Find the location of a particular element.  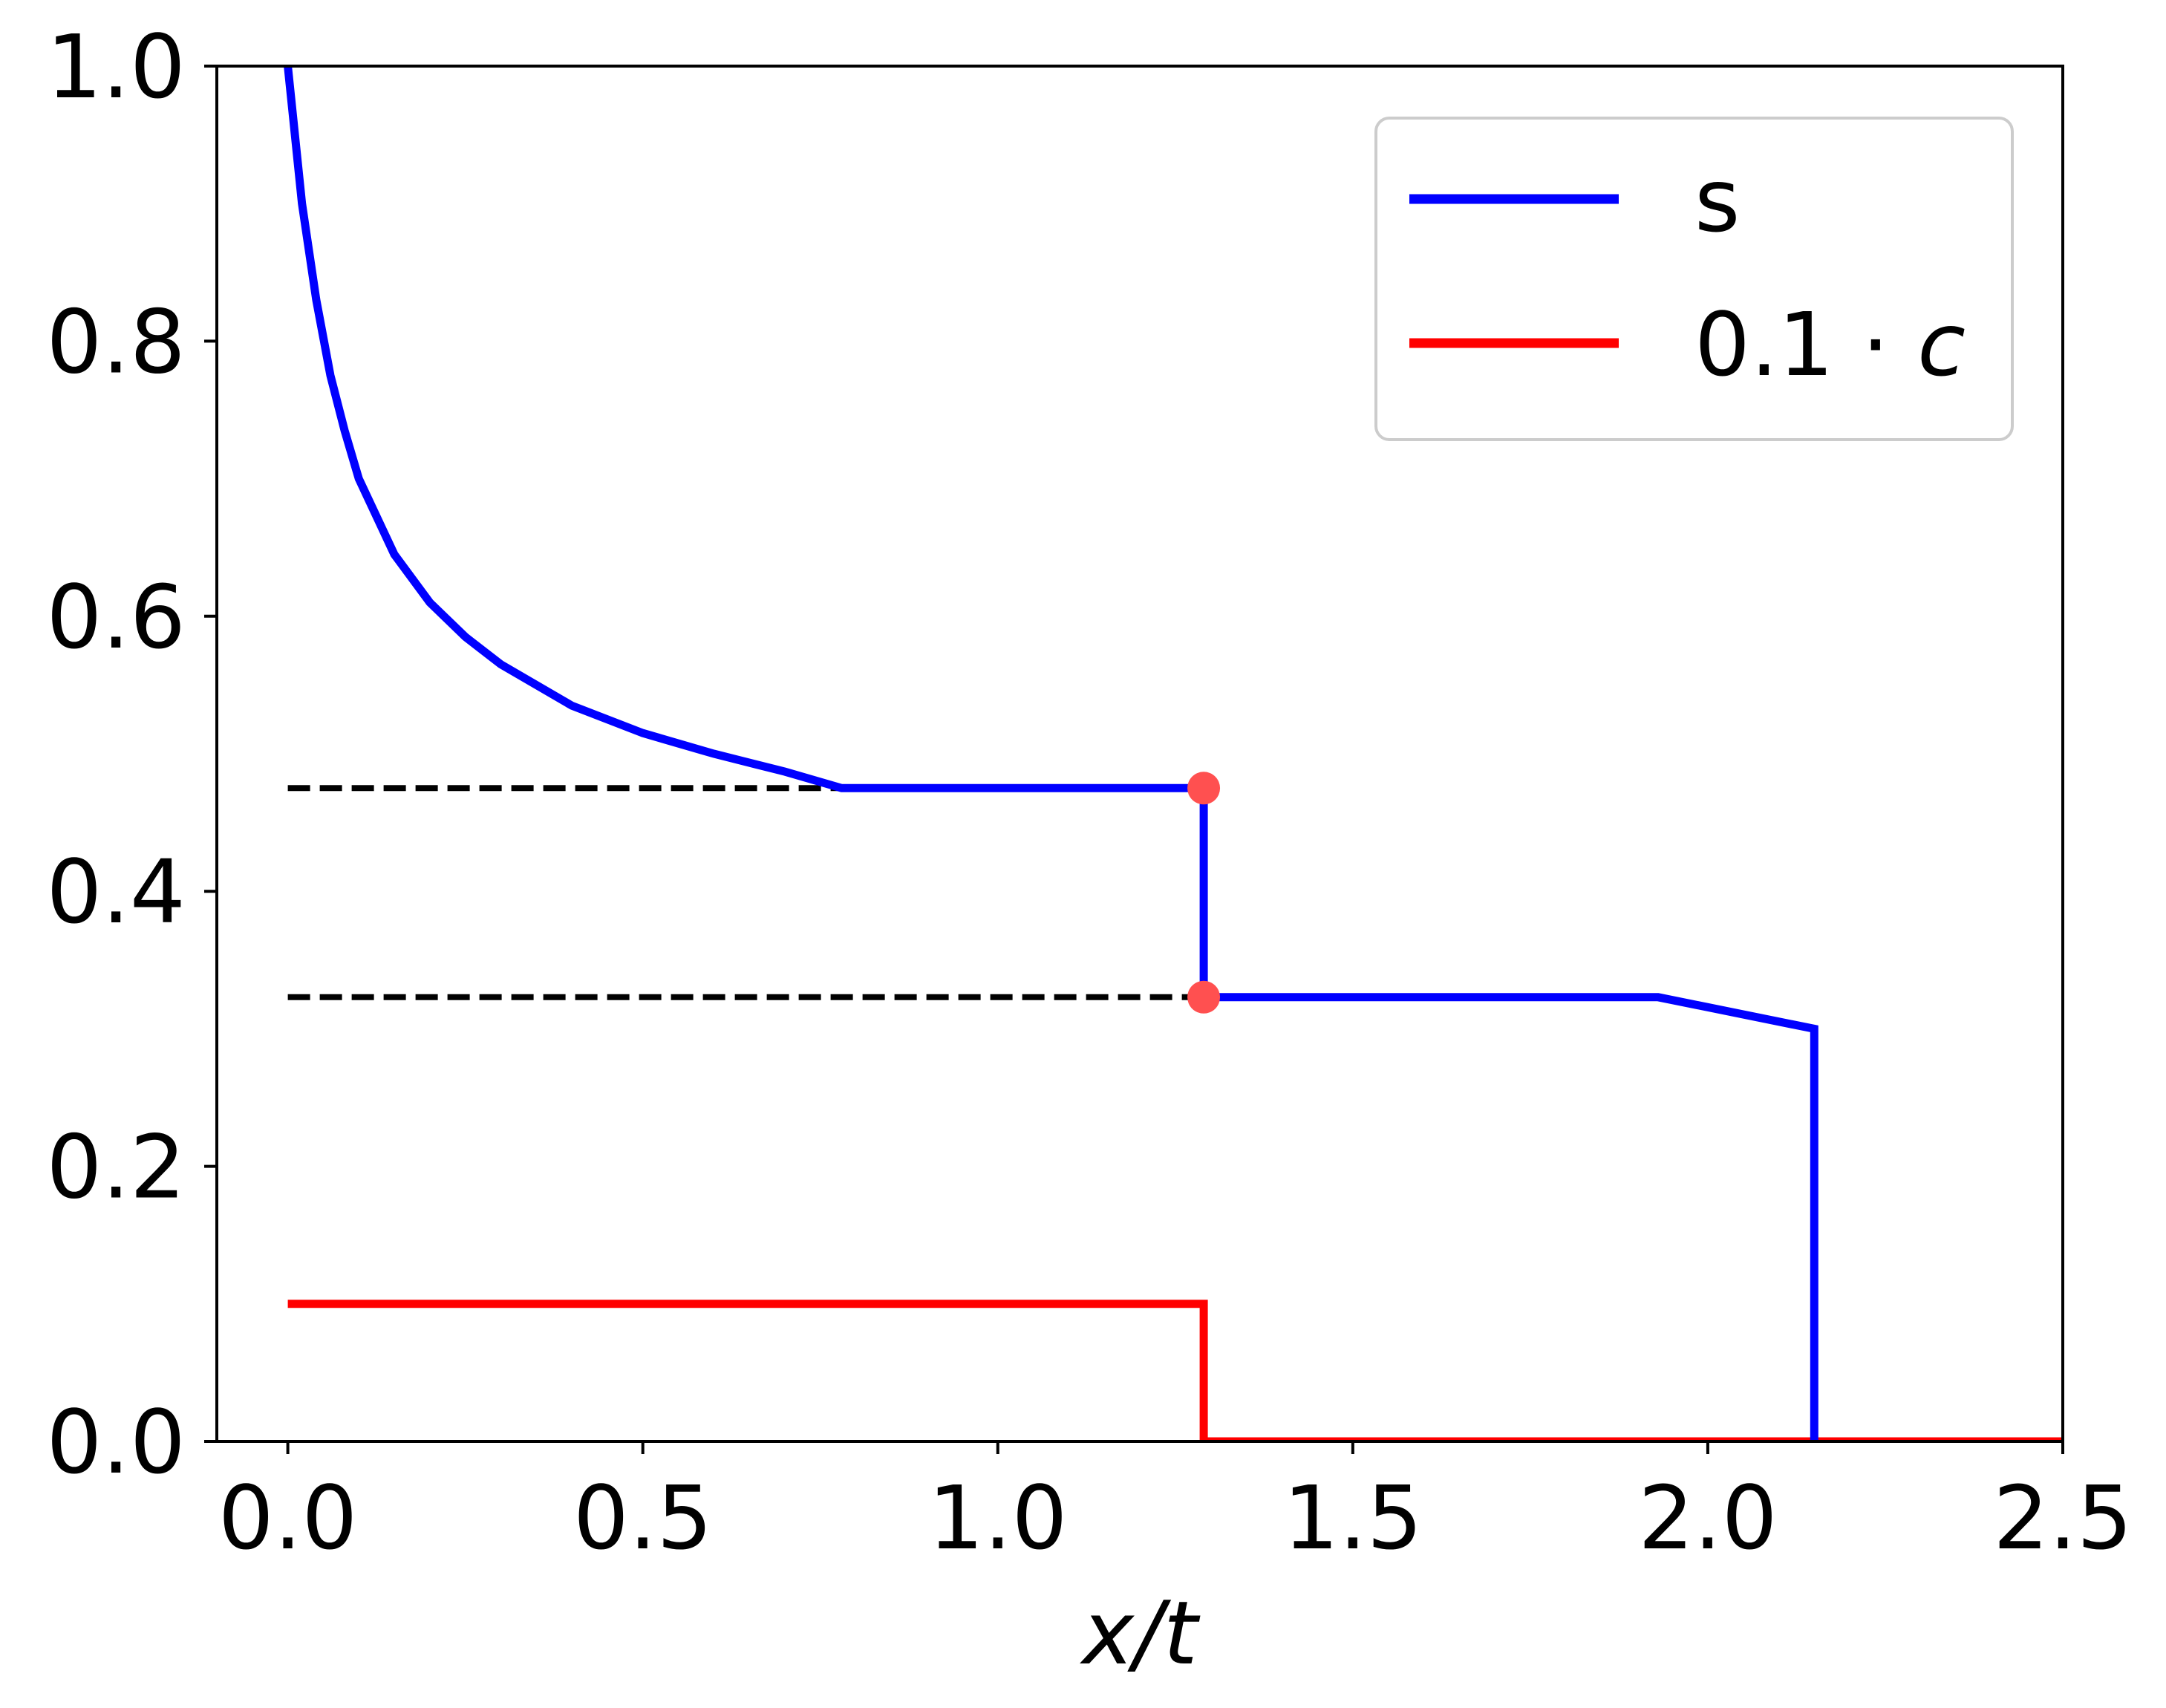

x-tick-label-4: 2.0 is located at coordinates (1708, 1518).